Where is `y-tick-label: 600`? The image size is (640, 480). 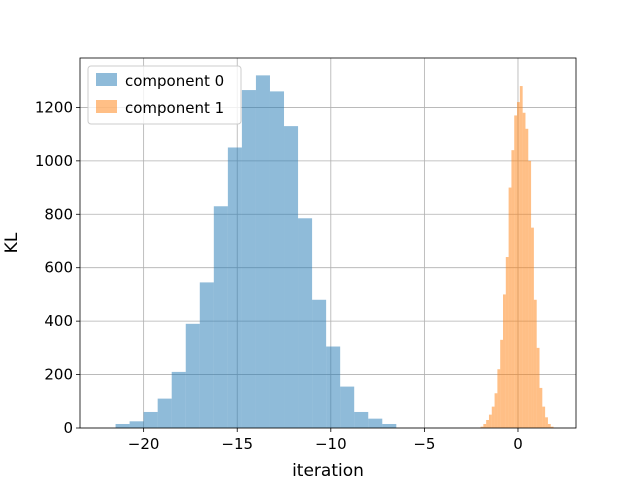 y-tick-label: 600 is located at coordinates (58, 268).